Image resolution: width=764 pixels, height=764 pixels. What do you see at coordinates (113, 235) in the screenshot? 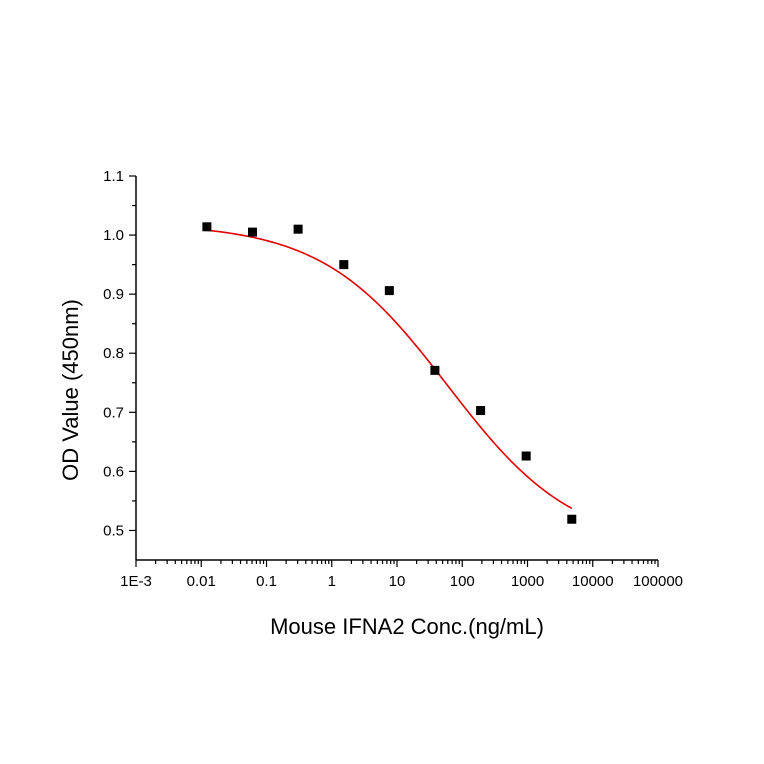
I see `y-tick-label: 1.0` at bounding box center [113, 235].